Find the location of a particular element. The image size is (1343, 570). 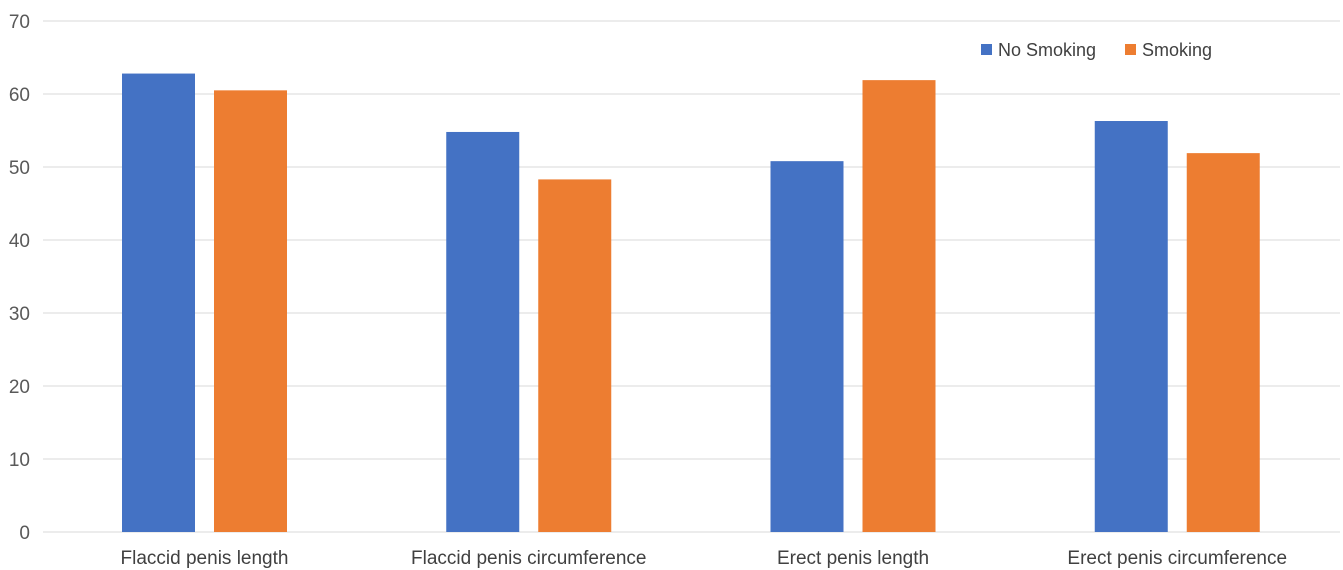

y-axis-ticks: 0 10 20 30 40 50 60 70 is located at coordinates (19, 278).